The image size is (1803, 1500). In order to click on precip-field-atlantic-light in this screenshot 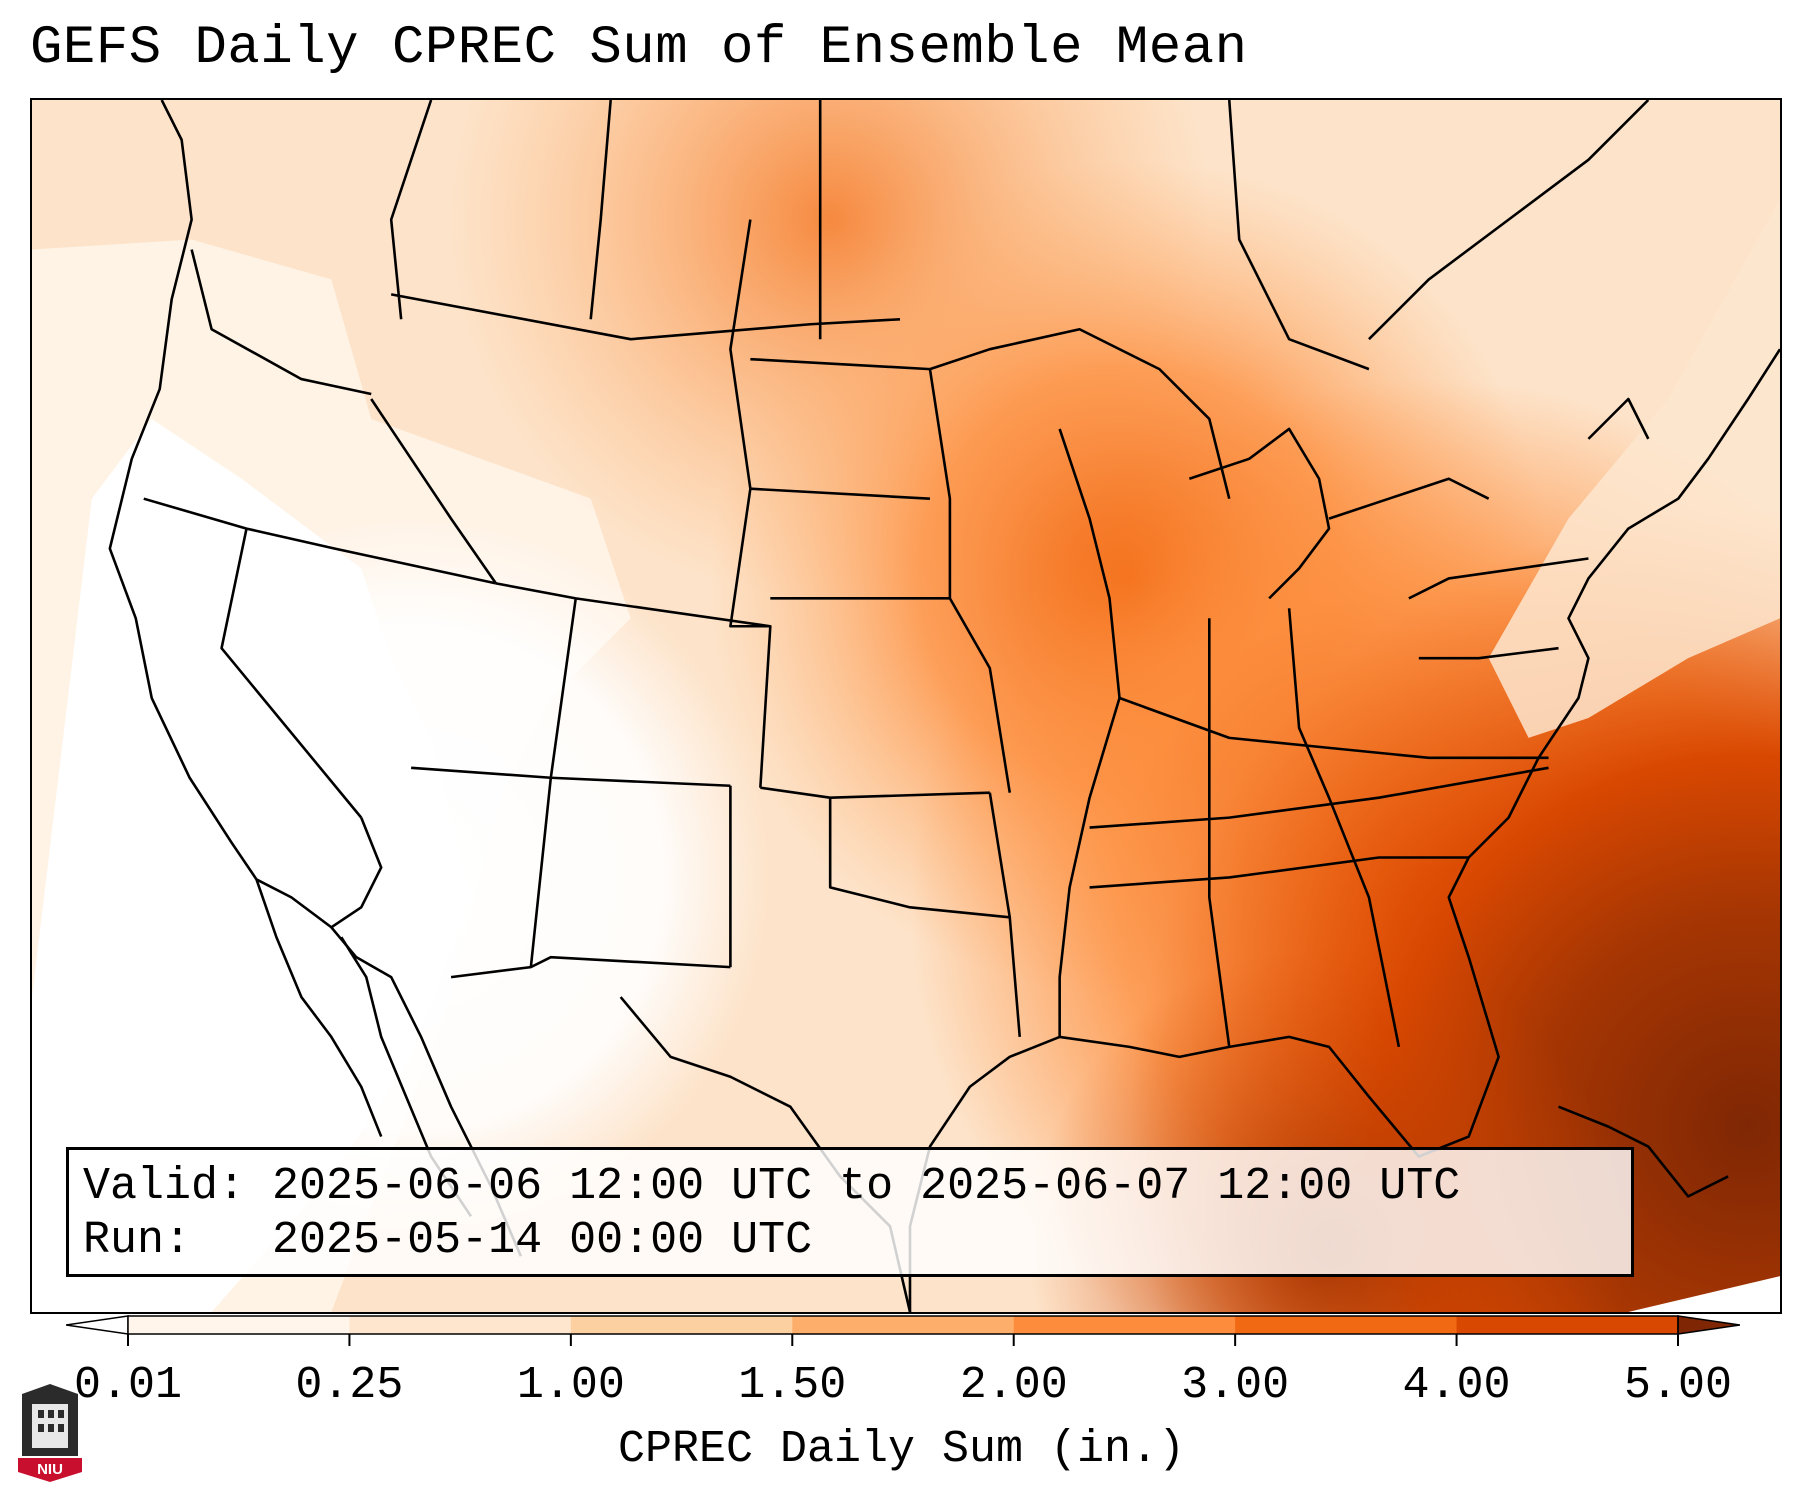, I will do `click(1634, 468)`.